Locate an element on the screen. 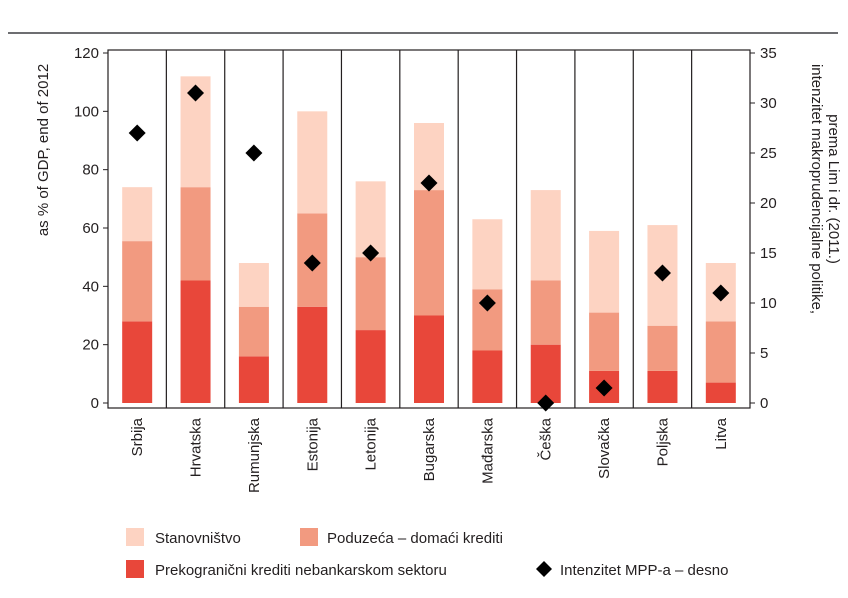 This screenshot has height=598, width=848. legend-item-poduzeca: Poduzeća – domaći krediti is located at coordinates (401, 537).